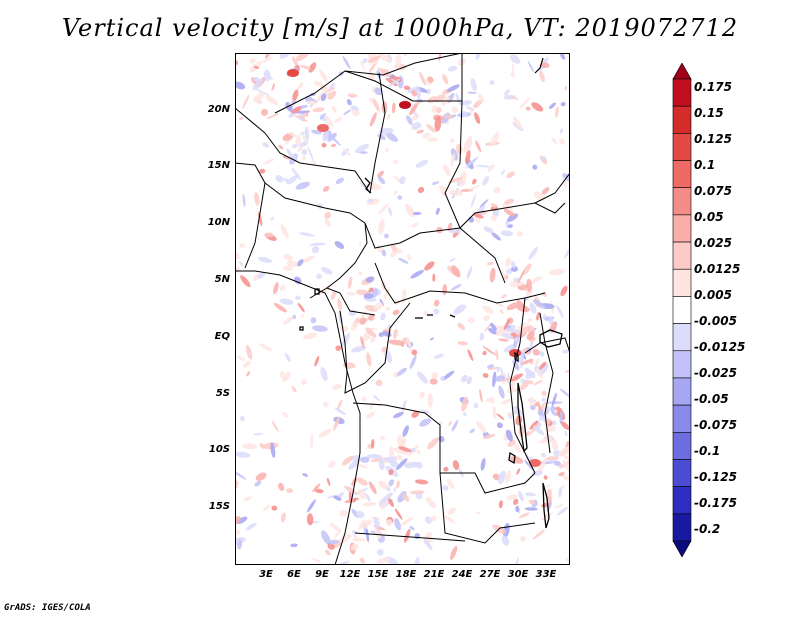  I want to click on velocity-maximum, so click(535, 463).